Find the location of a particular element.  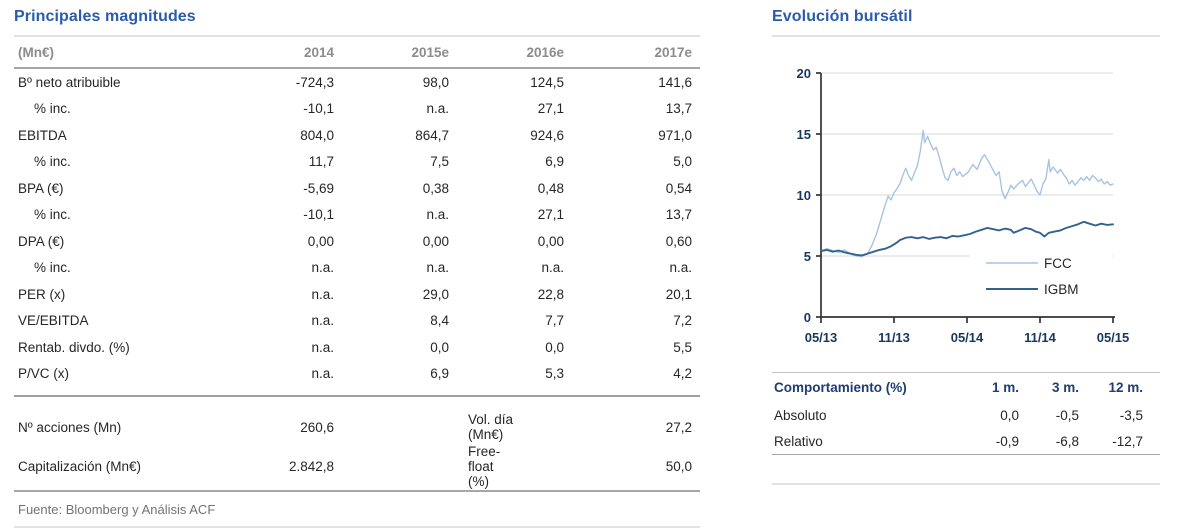

summary-value: 260,6 is located at coordinates (317, 427).